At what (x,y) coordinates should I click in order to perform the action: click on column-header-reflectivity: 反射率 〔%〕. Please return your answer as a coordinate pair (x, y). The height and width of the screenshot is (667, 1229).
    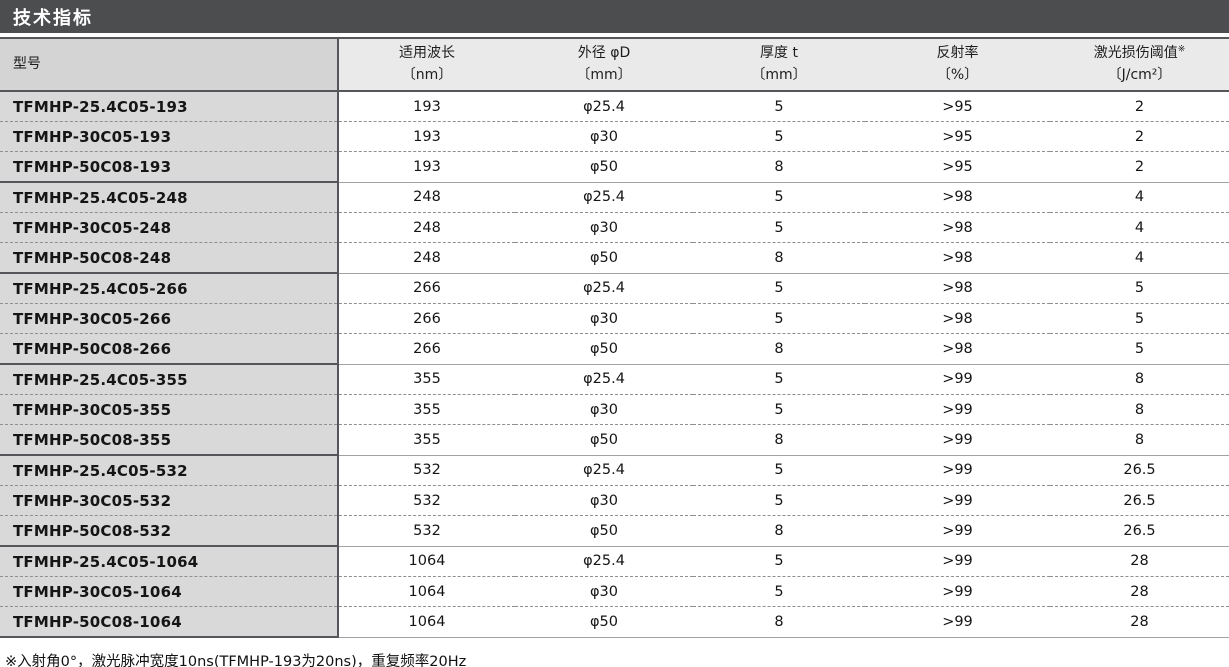
    Looking at the image, I should click on (957, 64).